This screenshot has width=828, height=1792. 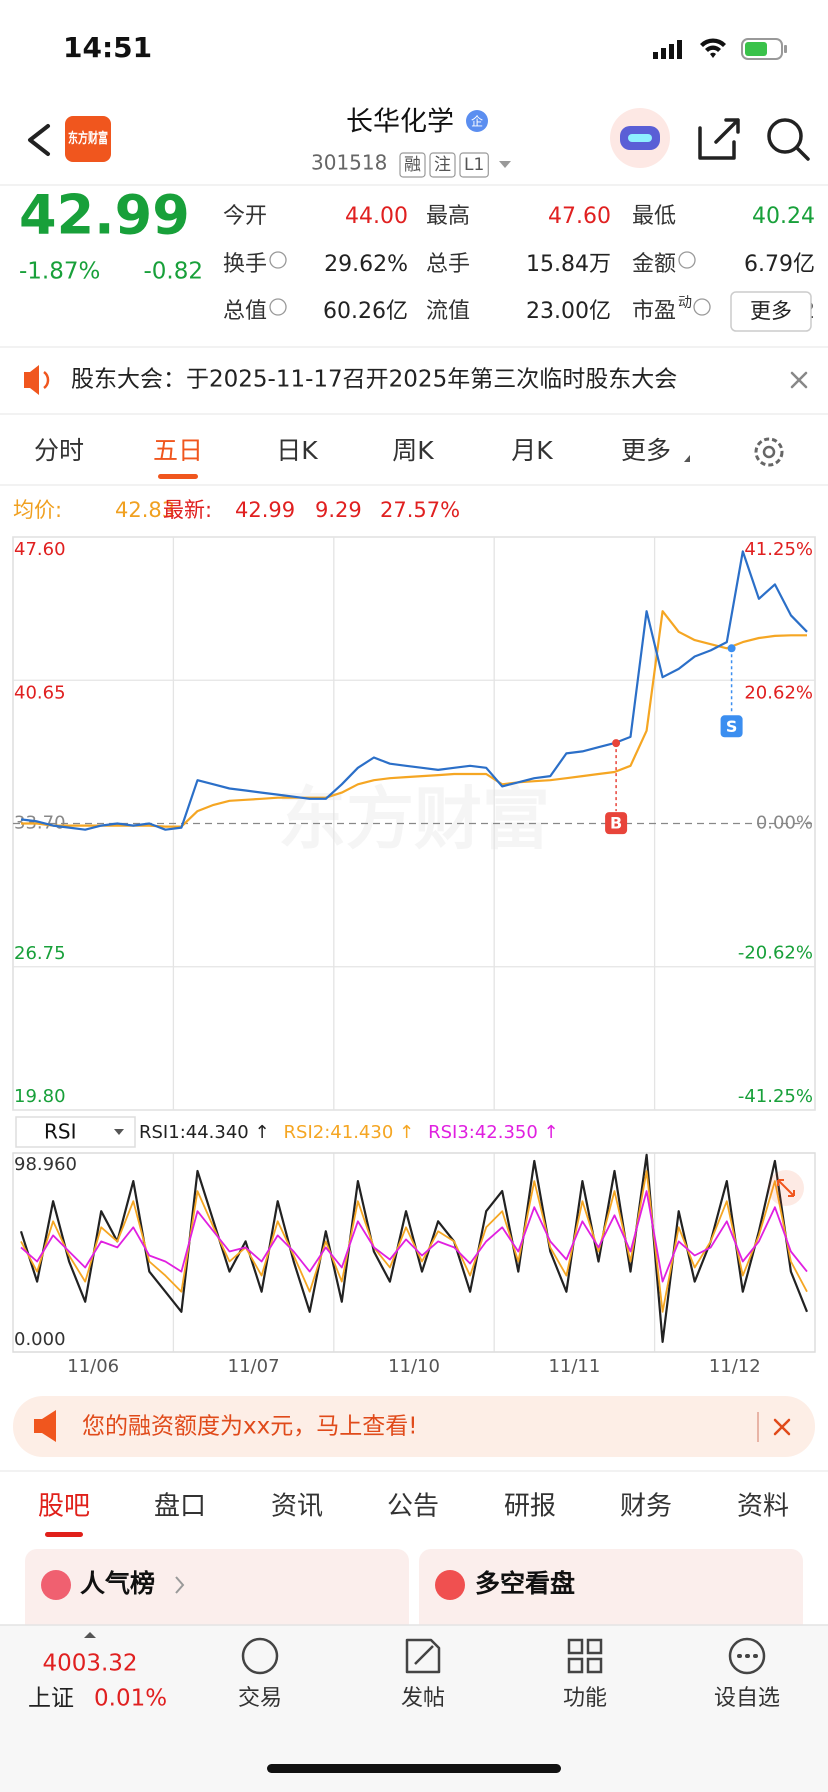 I want to click on assistant-eyes, so click(x=640, y=138).